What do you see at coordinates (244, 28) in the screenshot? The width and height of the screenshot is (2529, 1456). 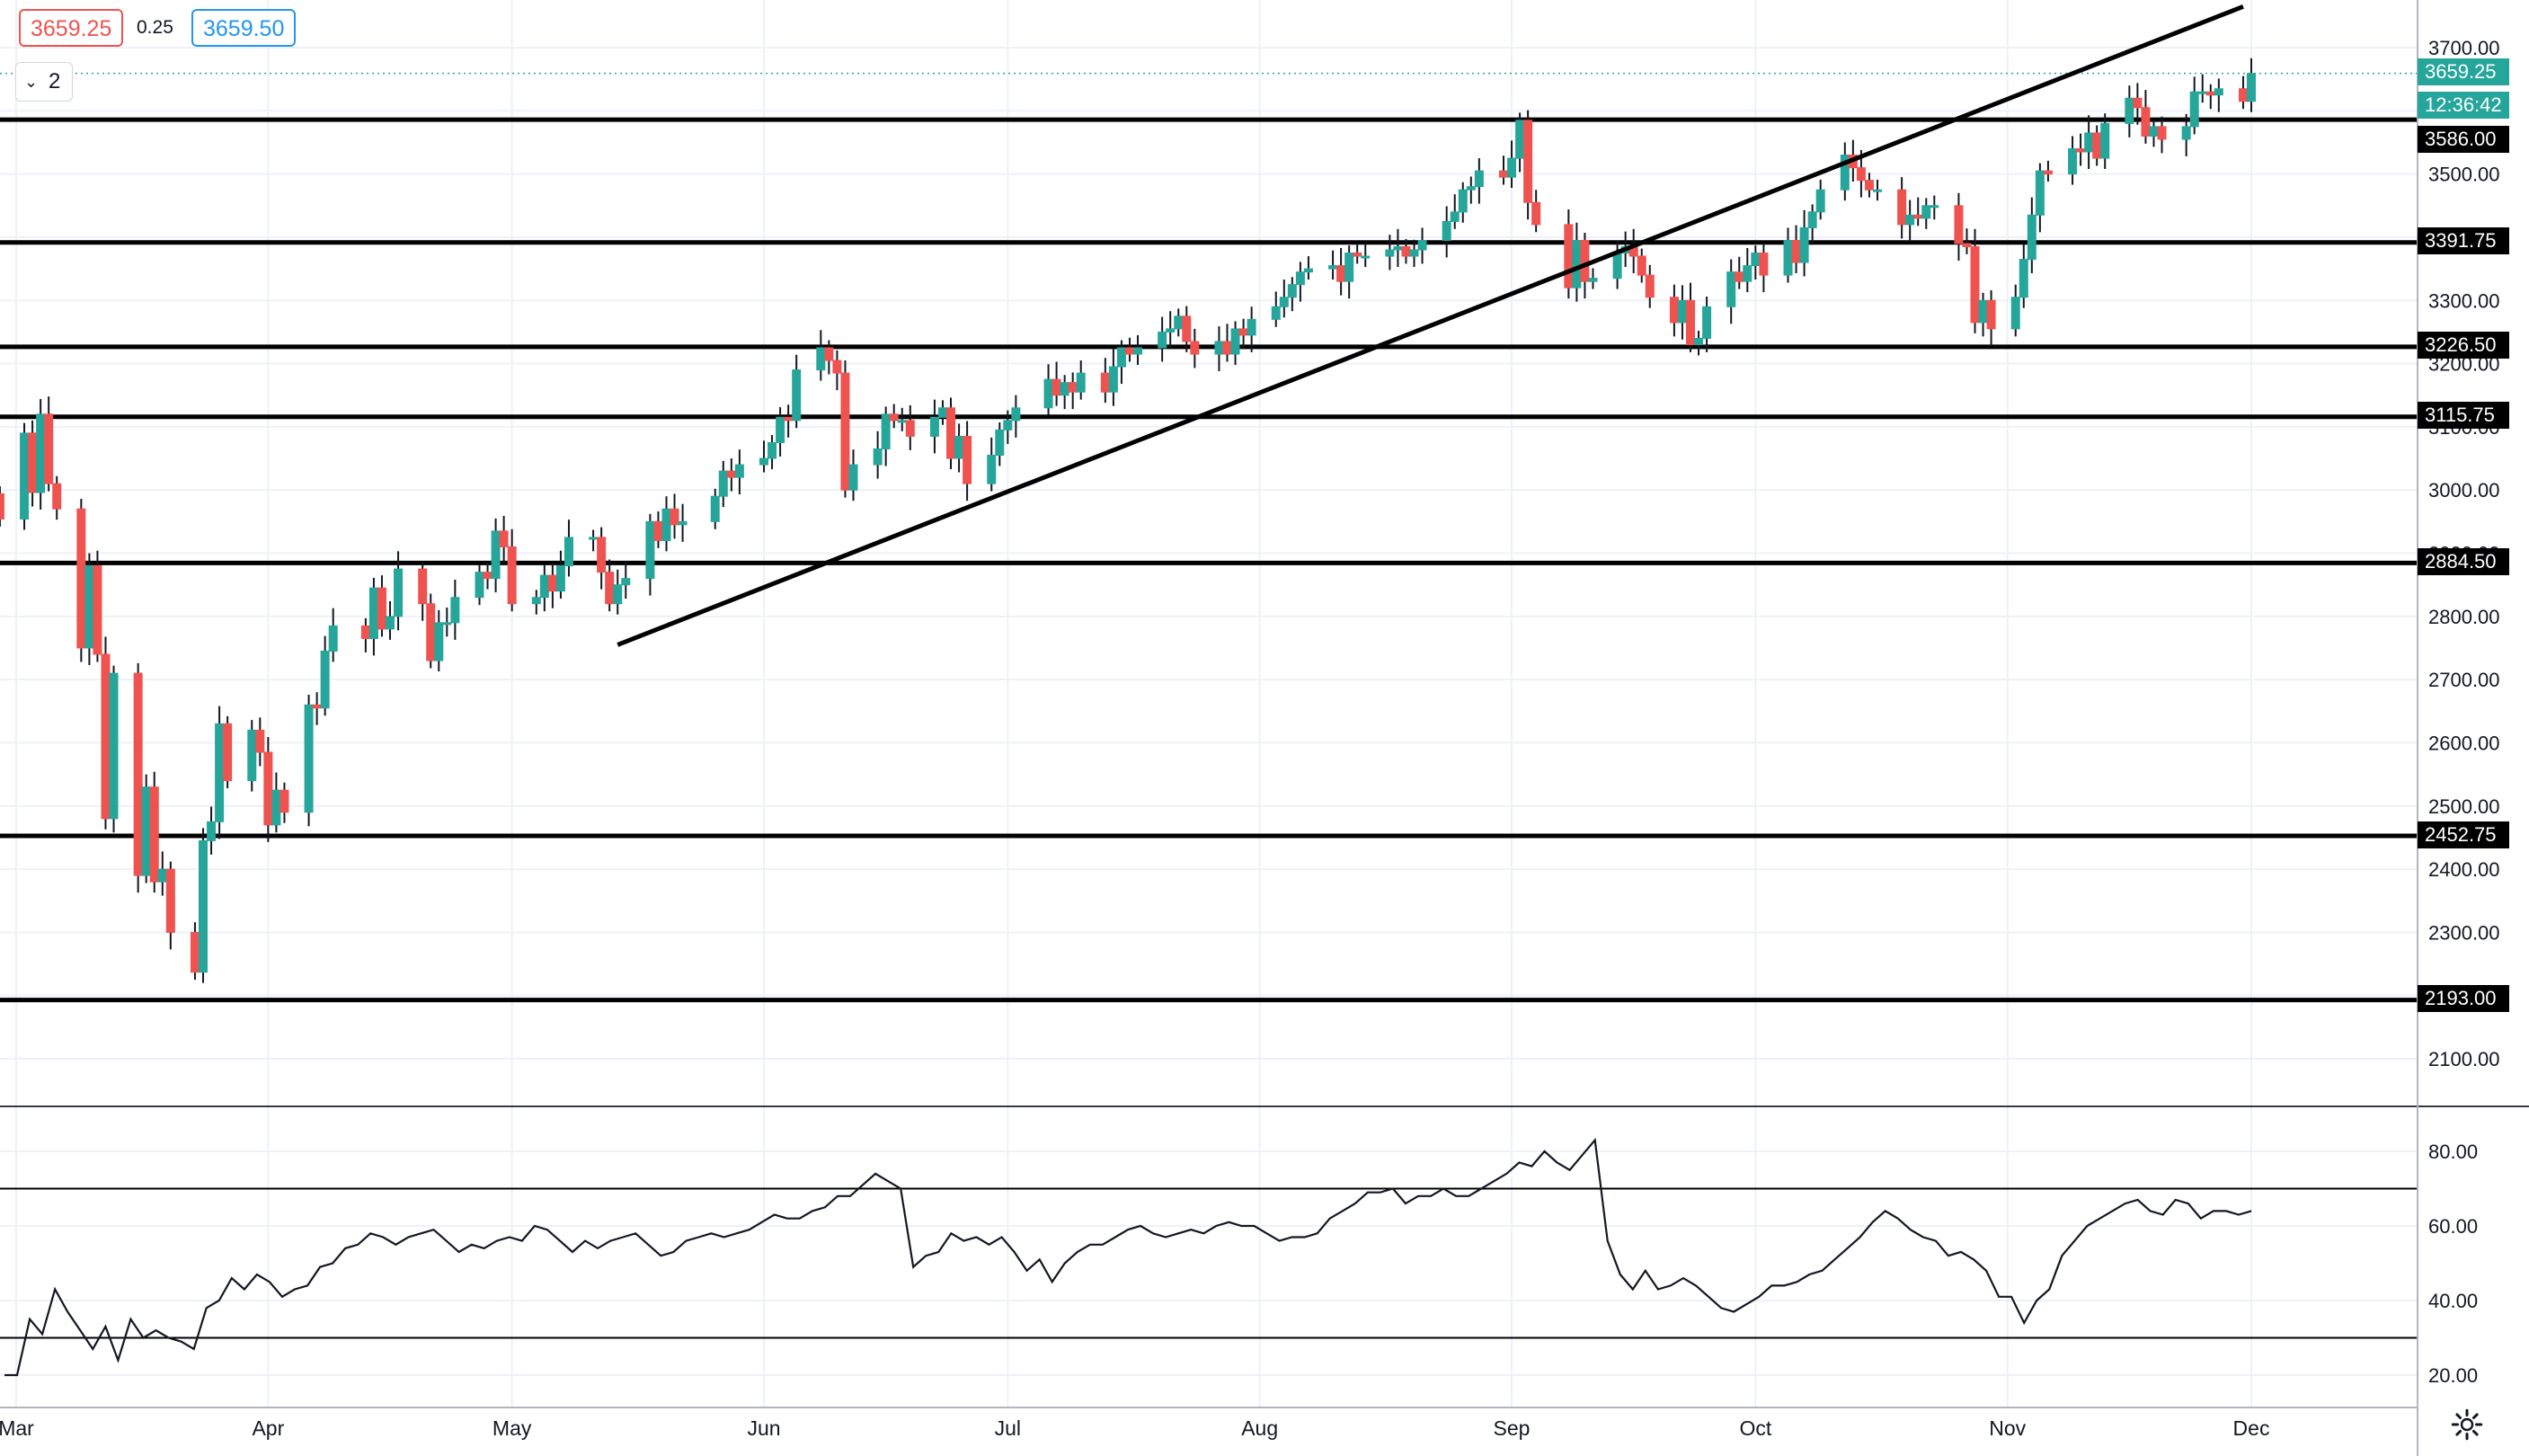 I see `ask-price: 3659.50` at bounding box center [244, 28].